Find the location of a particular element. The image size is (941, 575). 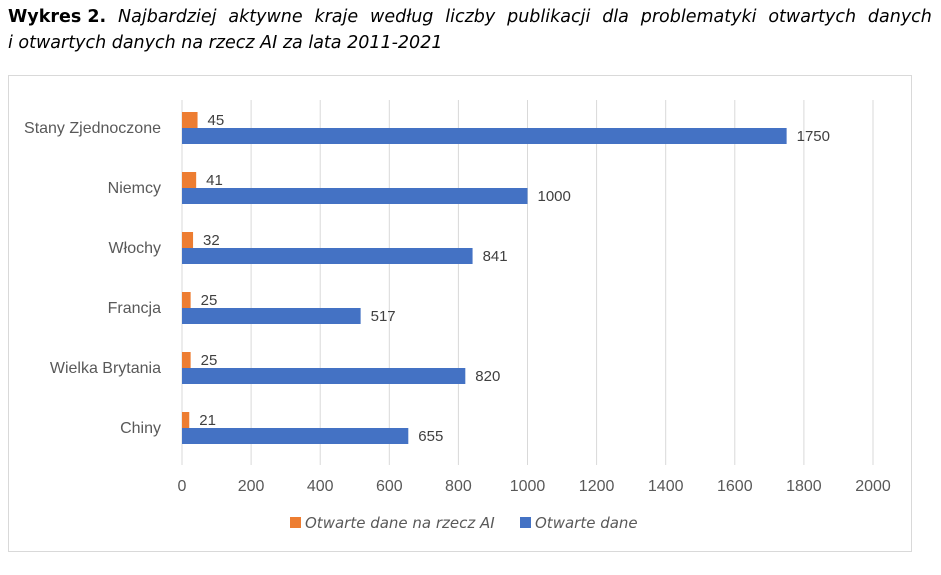

category-label: Francja is located at coordinates (134, 308).